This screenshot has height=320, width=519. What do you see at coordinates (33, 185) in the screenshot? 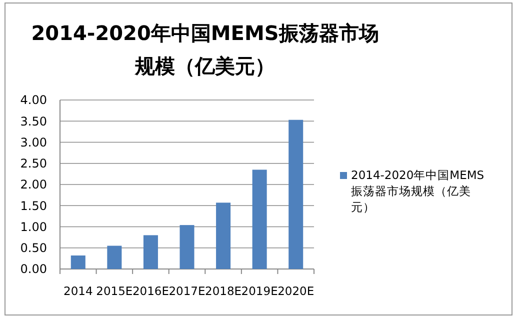
I see `y-tick-label: 2.00` at bounding box center [33, 185].